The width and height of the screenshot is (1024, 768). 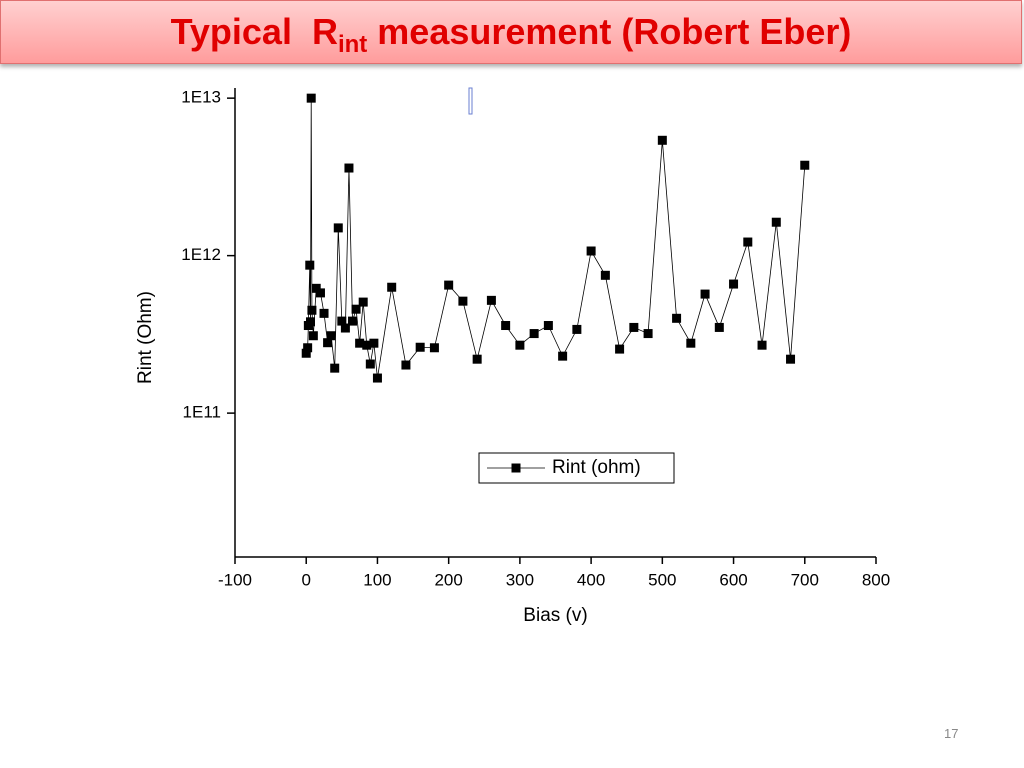 What do you see at coordinates (201, 254) in the screenshot?
I see `y-tick-label: 1E12` at bounding box center [201, 254].